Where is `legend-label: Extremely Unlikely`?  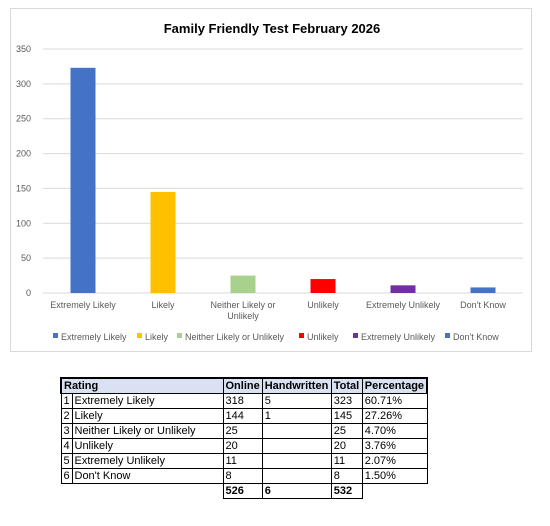 legend-label: Extremely Unlikely is located at coordinates (398, 337).